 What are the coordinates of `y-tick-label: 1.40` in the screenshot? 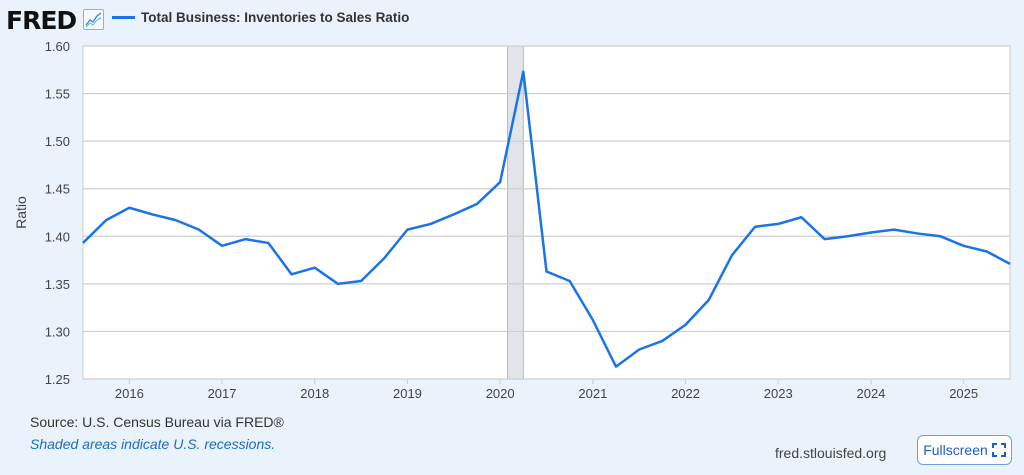 It's located at (57, 236).